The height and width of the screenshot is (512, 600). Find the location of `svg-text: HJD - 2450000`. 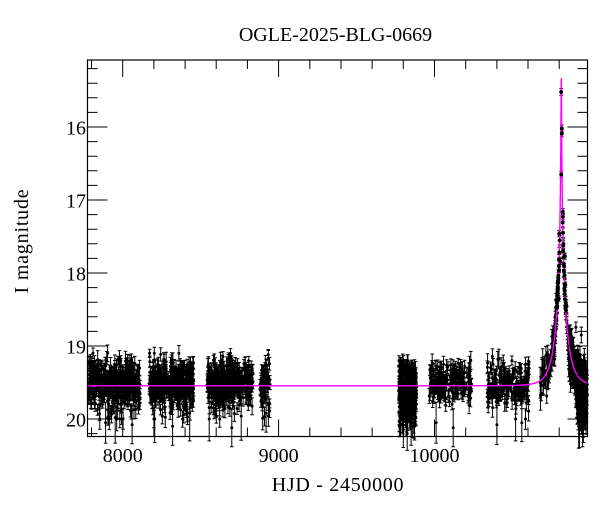

svg-text: HJD - 2450000 is located at coordinates (338, 485).